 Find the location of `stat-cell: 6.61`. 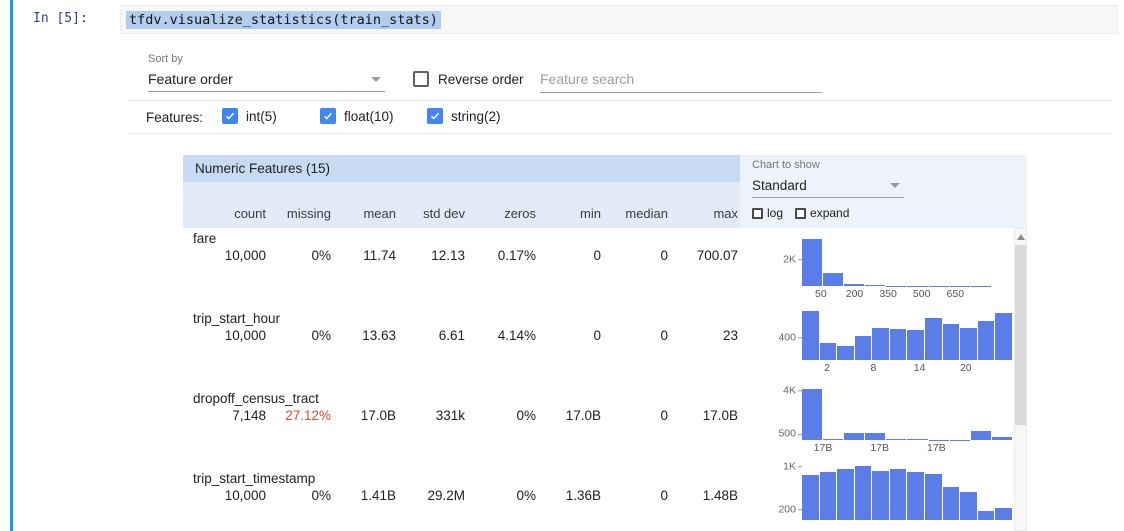

stat-cell: 6.61 is located at coordinates (451, 335).